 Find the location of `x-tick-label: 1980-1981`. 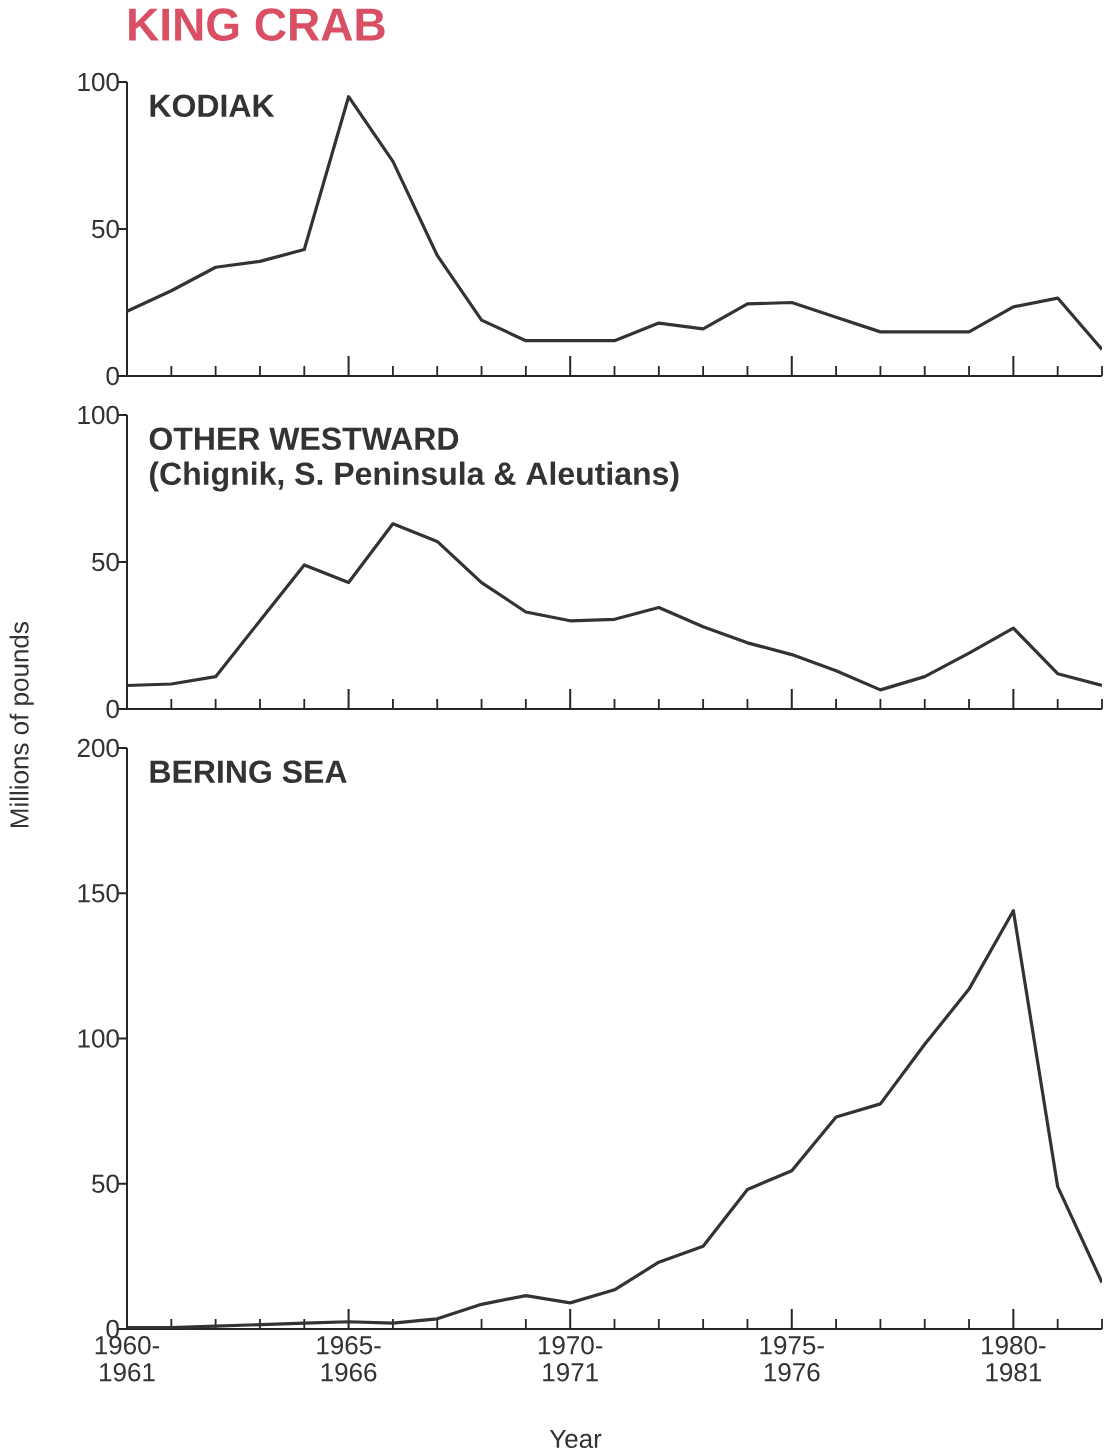

x-tick-label: 1980-1981 is located at coordinates (1014, 1359).